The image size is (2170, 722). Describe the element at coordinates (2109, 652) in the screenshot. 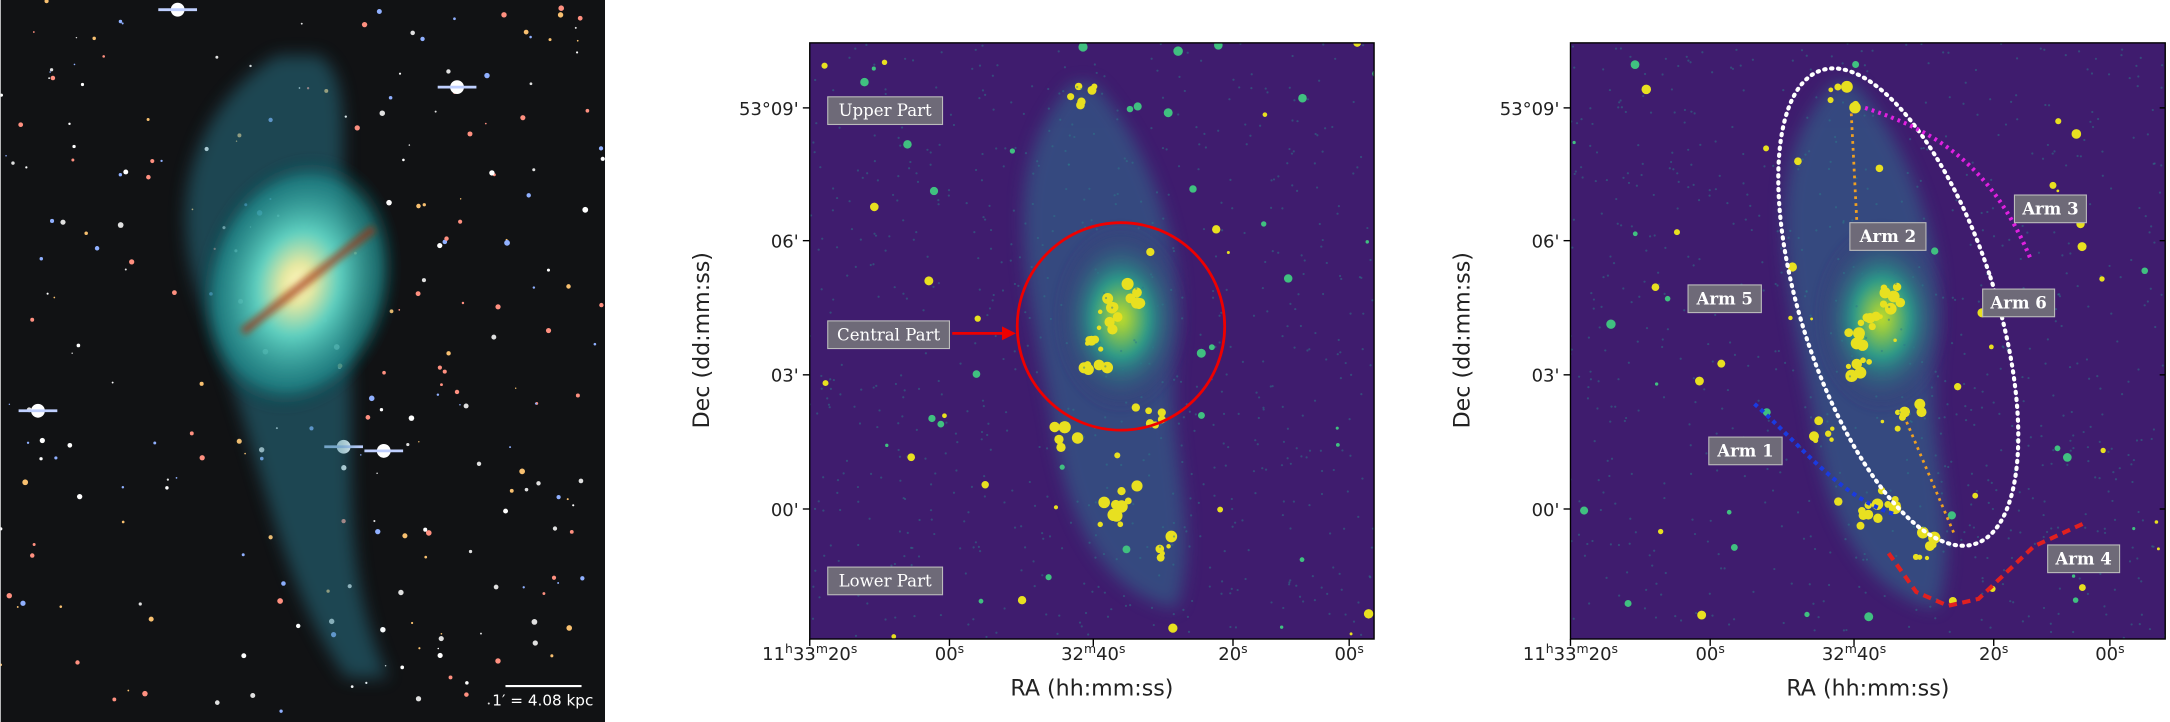

I see `x-tick-label: 00s` at that location.